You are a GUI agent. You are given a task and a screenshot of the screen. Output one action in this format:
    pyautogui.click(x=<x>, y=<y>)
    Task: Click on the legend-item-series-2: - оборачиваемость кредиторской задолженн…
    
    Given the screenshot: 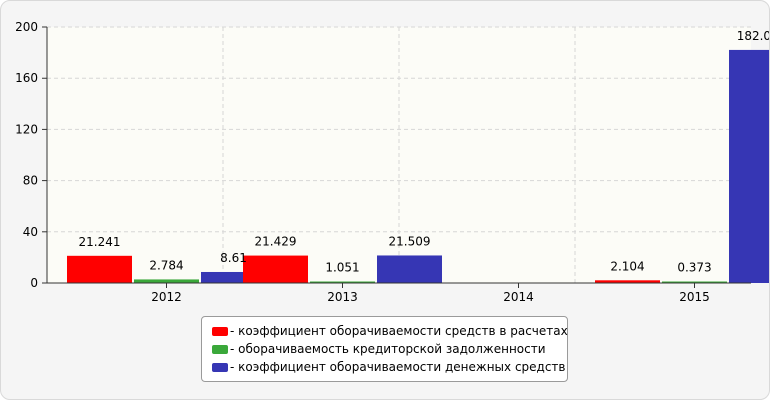 What is the action you would take?
    pyautogui.click(x=389, y=349)
    